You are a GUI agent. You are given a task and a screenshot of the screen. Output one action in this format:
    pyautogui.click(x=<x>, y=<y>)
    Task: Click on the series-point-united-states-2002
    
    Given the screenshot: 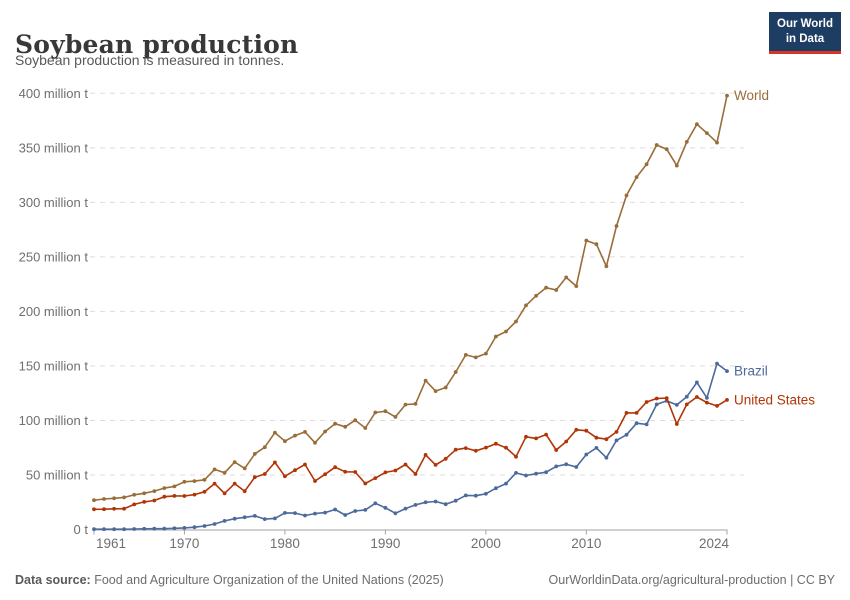 What is the action you would take?
    pyautogui.click(x=506, y=447)
    